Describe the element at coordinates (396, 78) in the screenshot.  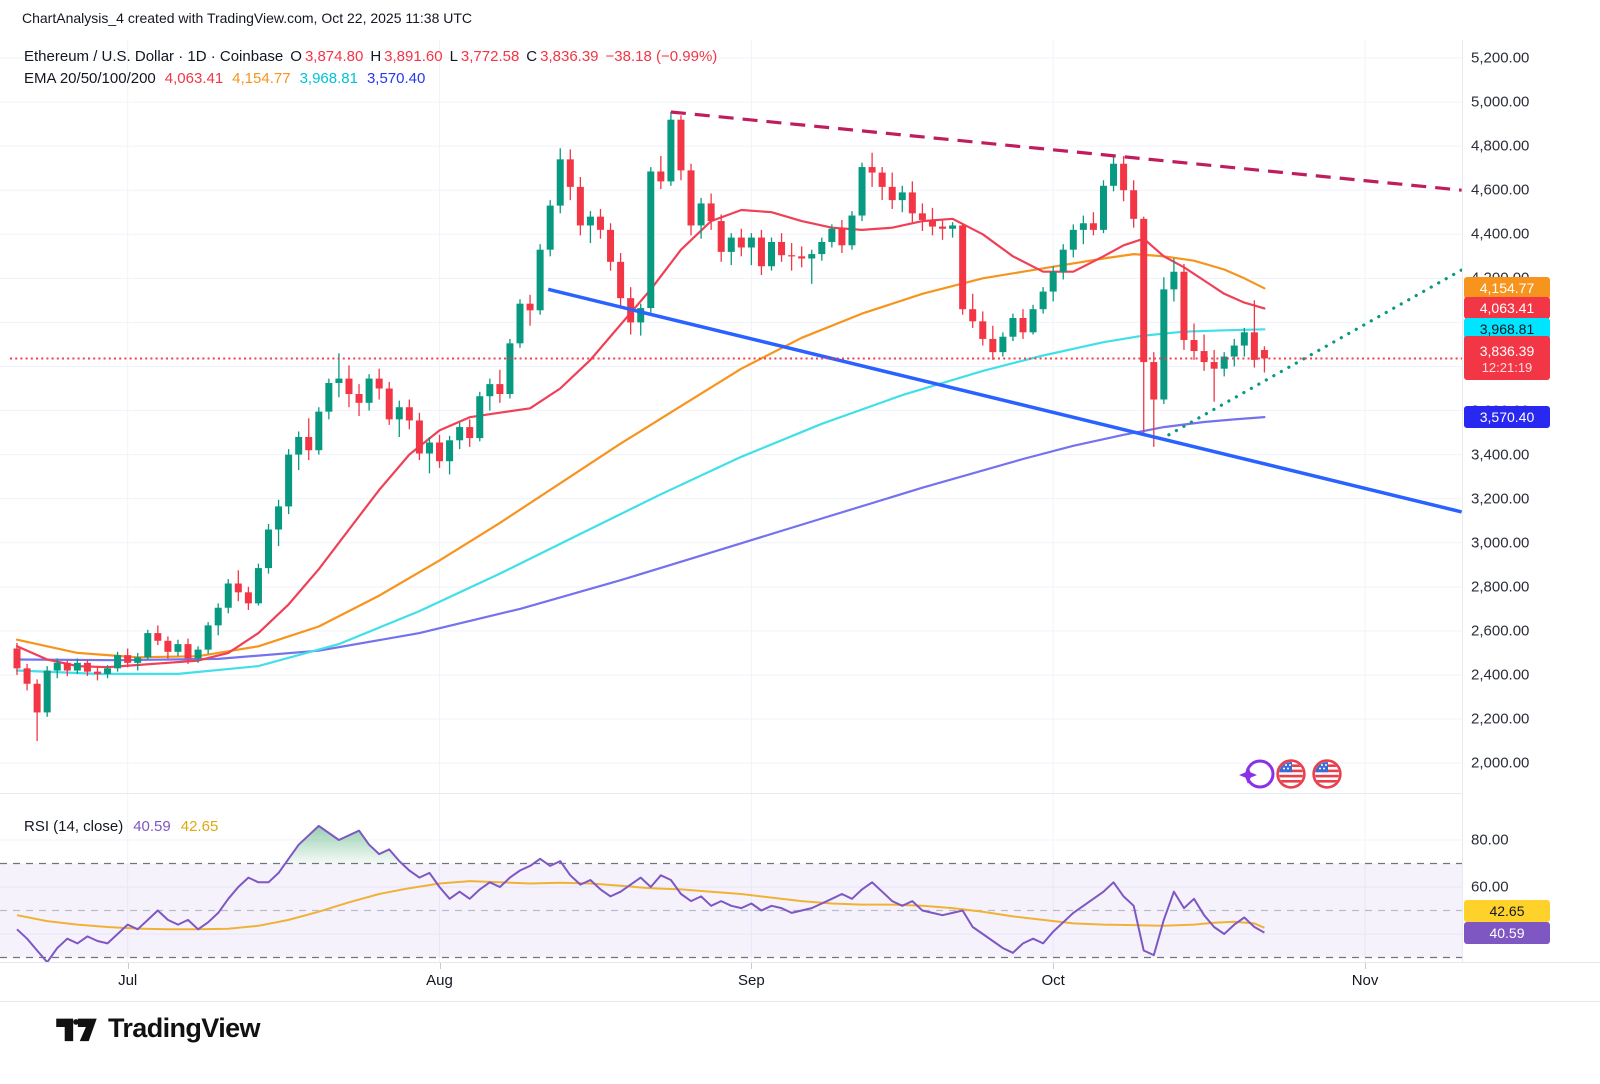
I see `ema200-value: 3,570.40` at that location.